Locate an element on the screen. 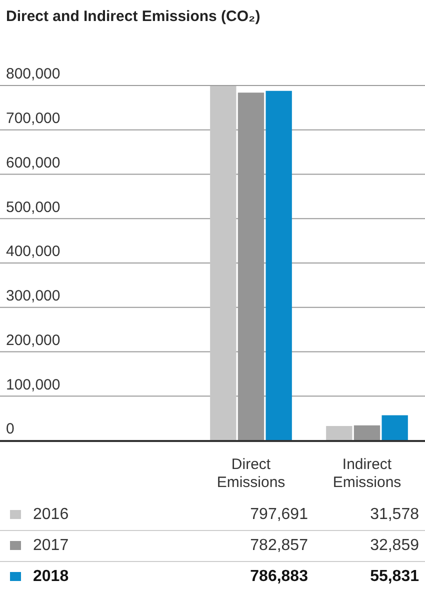  y-tick-label: 800,000 is located at coordinates (33, 74).